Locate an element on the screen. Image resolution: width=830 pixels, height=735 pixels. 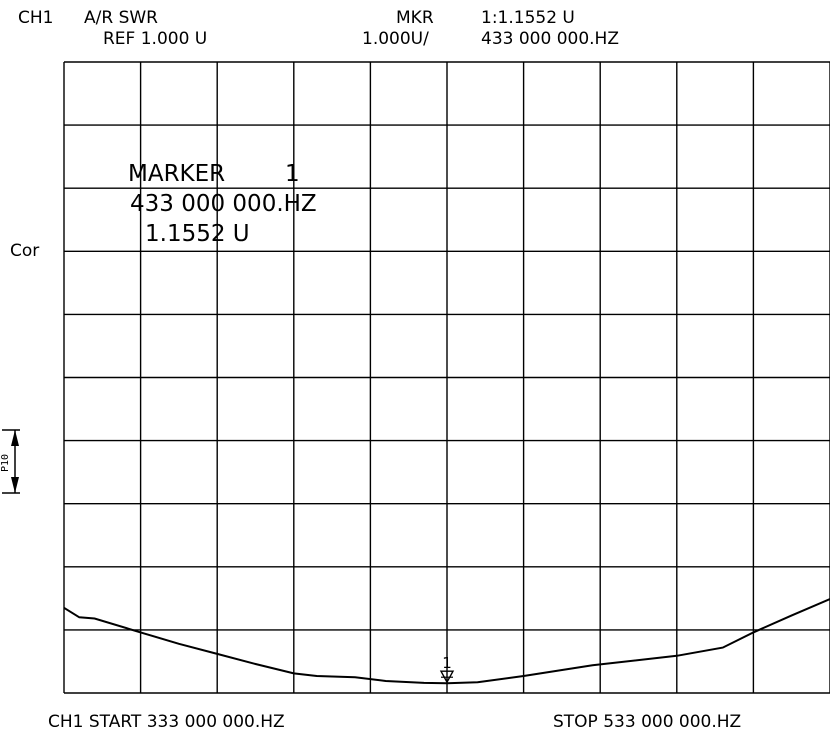
correction-indicator: Cor is located at coordinates (25, 251).